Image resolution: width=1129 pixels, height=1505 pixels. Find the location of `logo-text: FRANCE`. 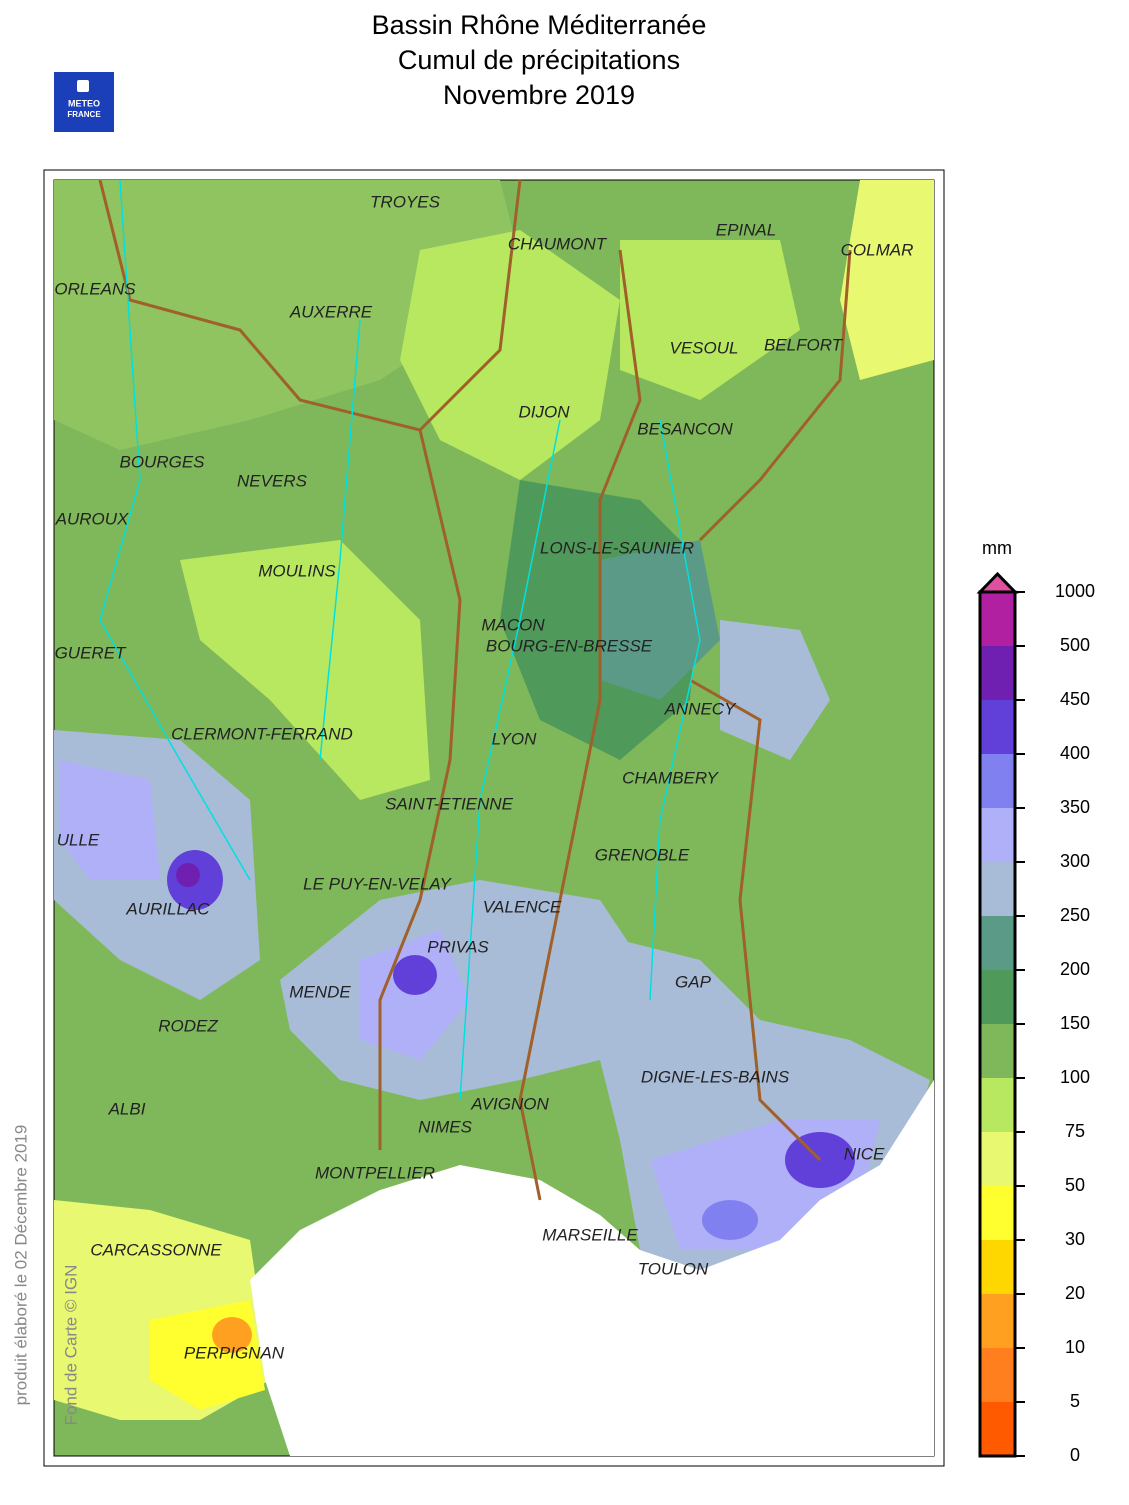

logo-text: FRANCE is located at coordinates (84, 114).